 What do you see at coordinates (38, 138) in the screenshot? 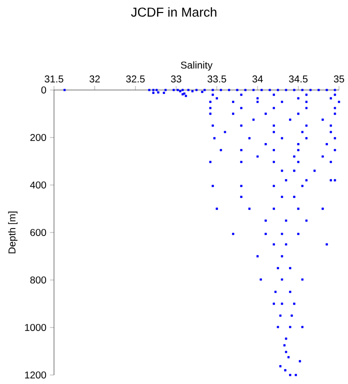
I see `y-tick-label: 200` at bounding box center [38, 138].